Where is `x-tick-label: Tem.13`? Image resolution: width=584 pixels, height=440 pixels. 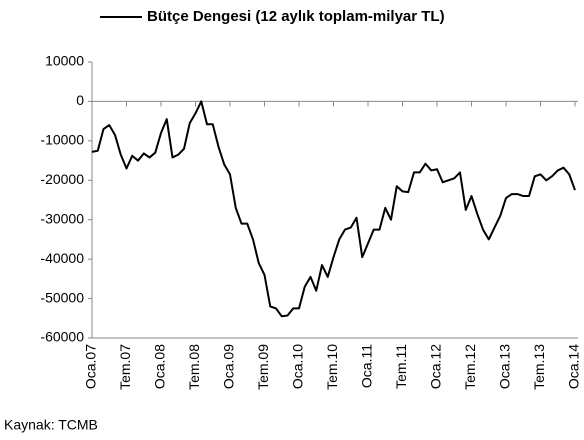 x-tick-label: Tem.13 is located at coordinates (539, 367).